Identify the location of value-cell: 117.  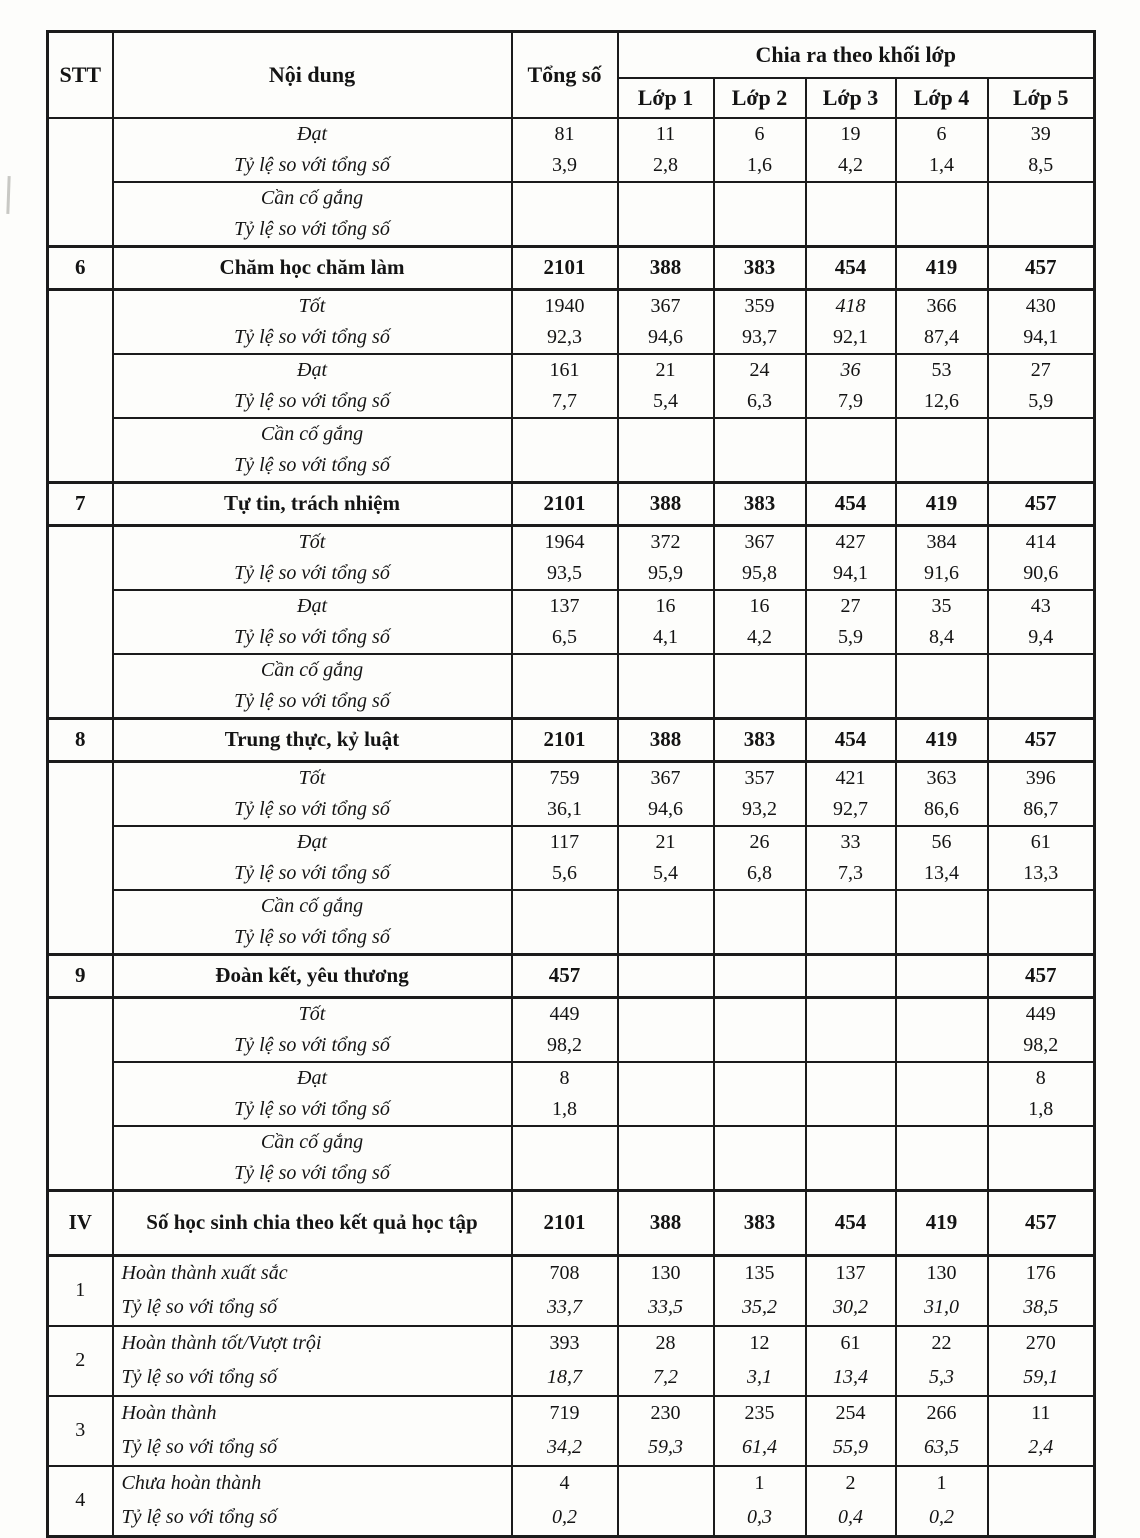
(564, 841).